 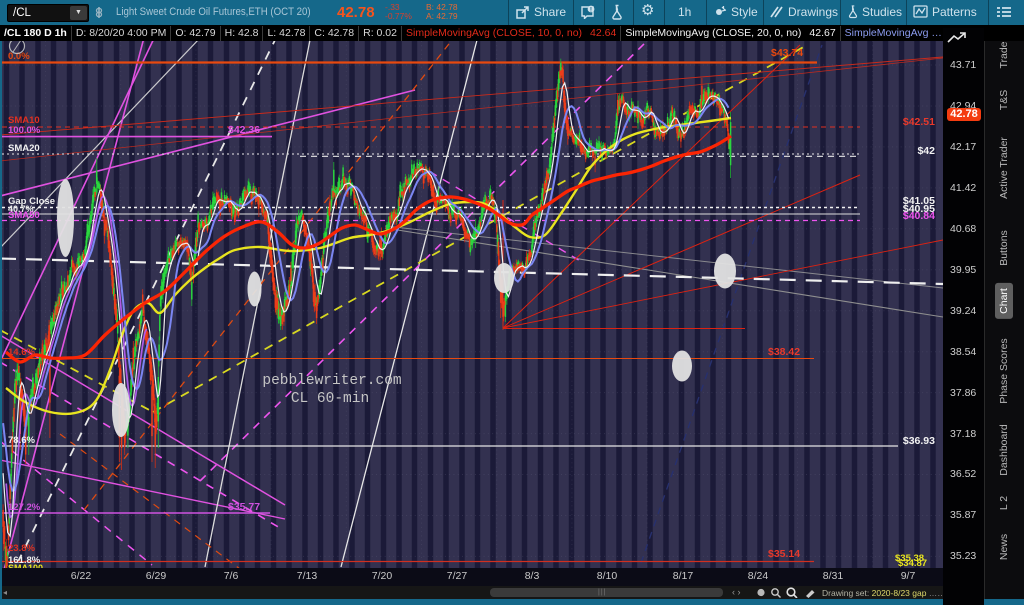 I want to click on svg-text: 161.8%, so click(x=24, y=560).